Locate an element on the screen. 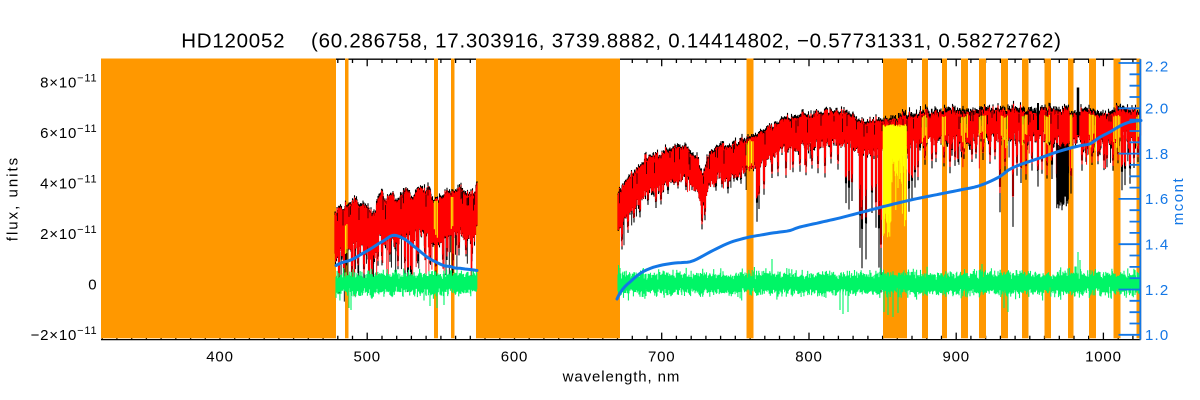  svg-text: 1.6 is located at coordinates (1157, 199).